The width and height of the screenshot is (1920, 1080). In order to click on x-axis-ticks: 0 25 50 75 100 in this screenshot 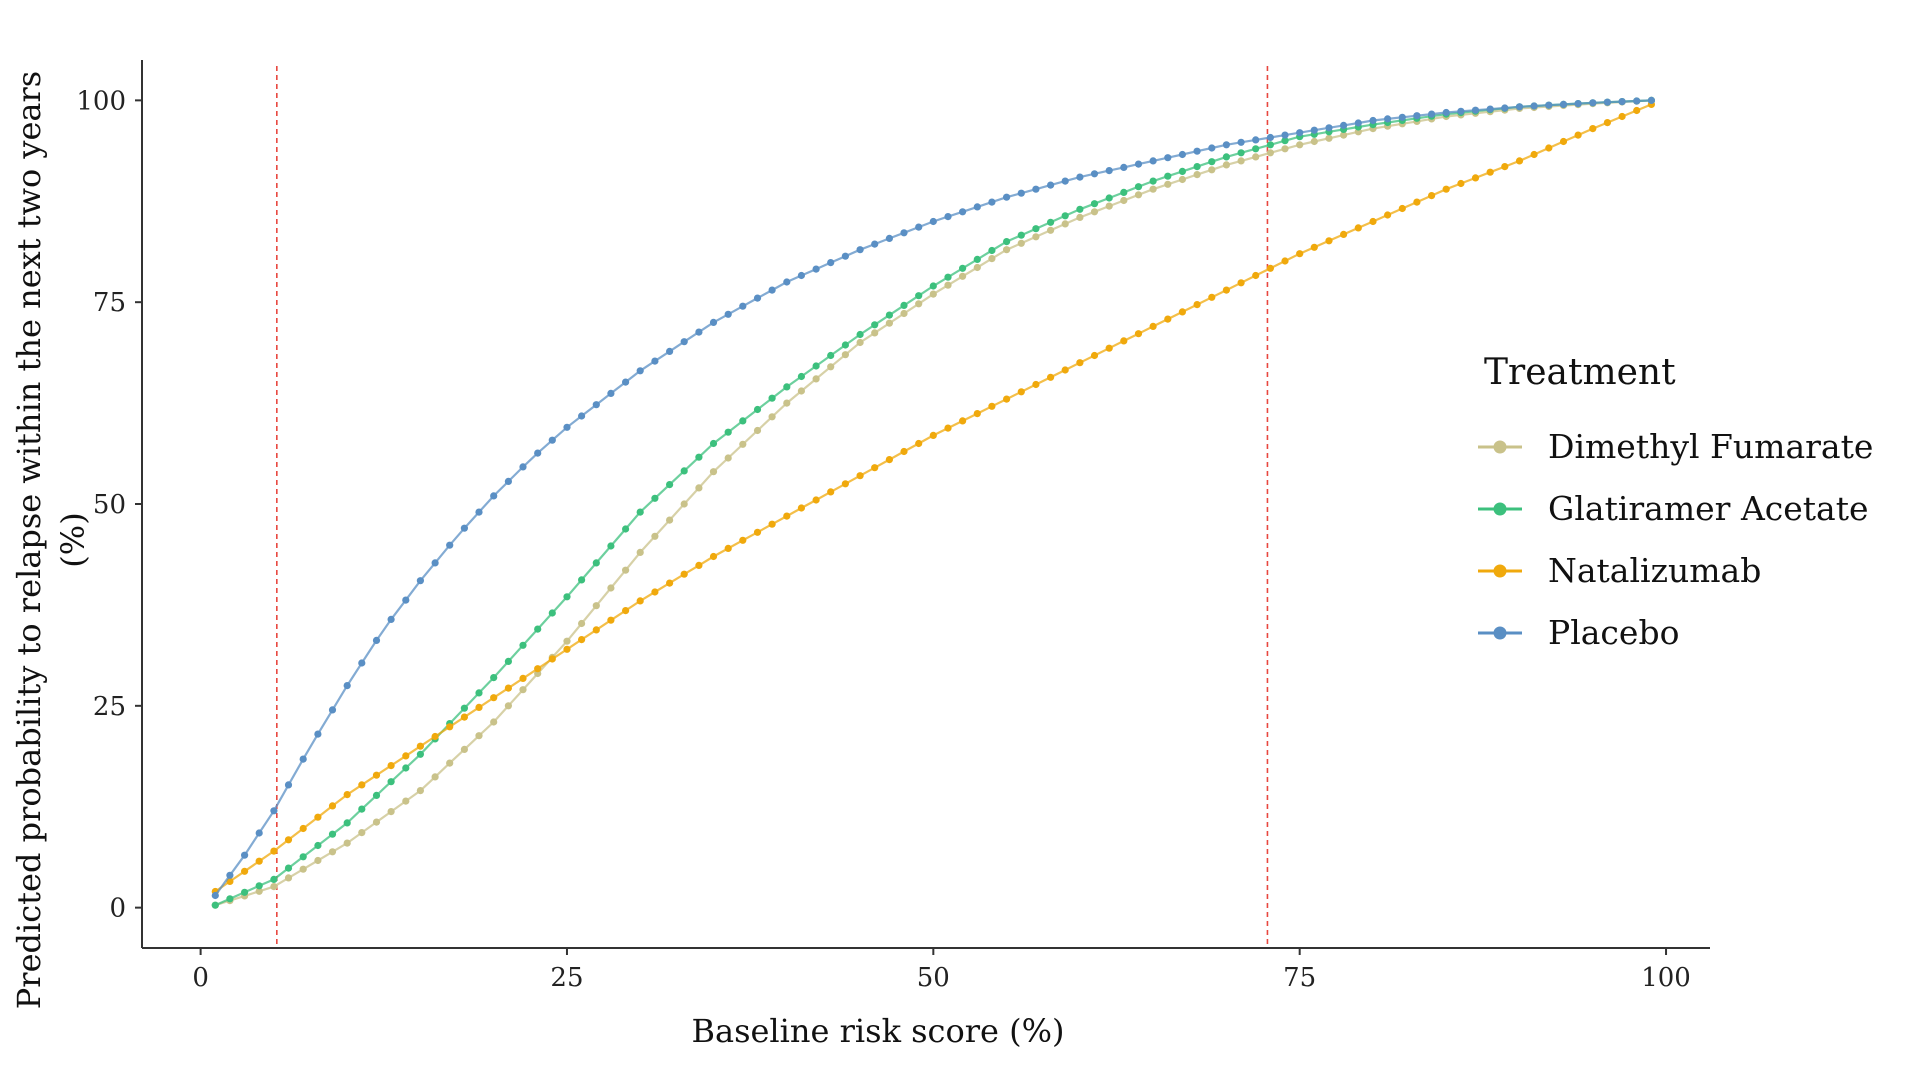, I will do `click(941, 970)`.